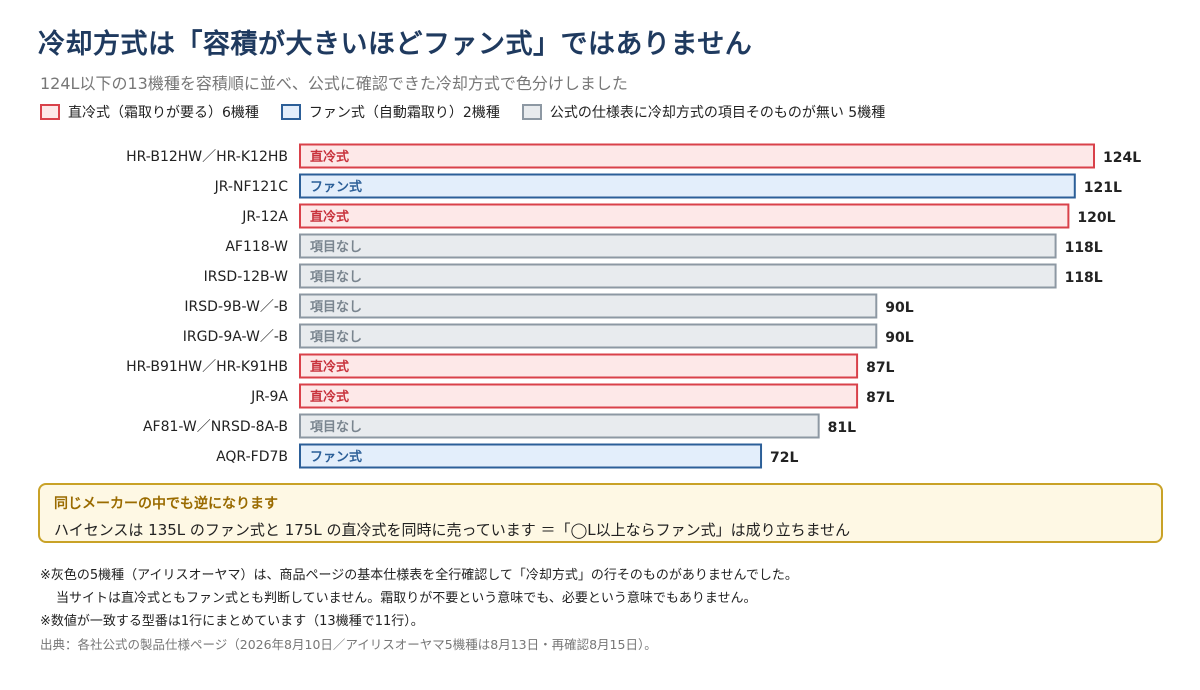  I want to click on category-label: JR-9A, so click(269, 397).